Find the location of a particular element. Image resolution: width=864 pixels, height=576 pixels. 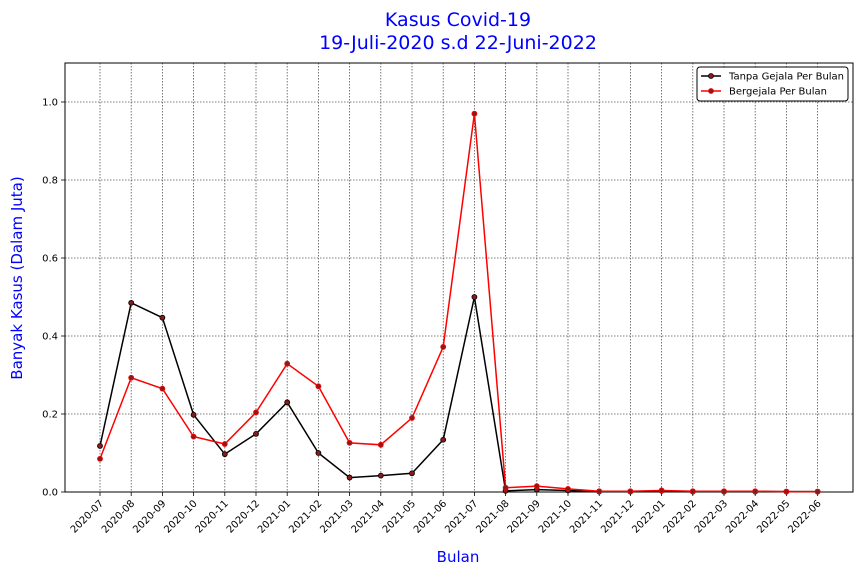

legend-box is located at coordinates (772, 84).